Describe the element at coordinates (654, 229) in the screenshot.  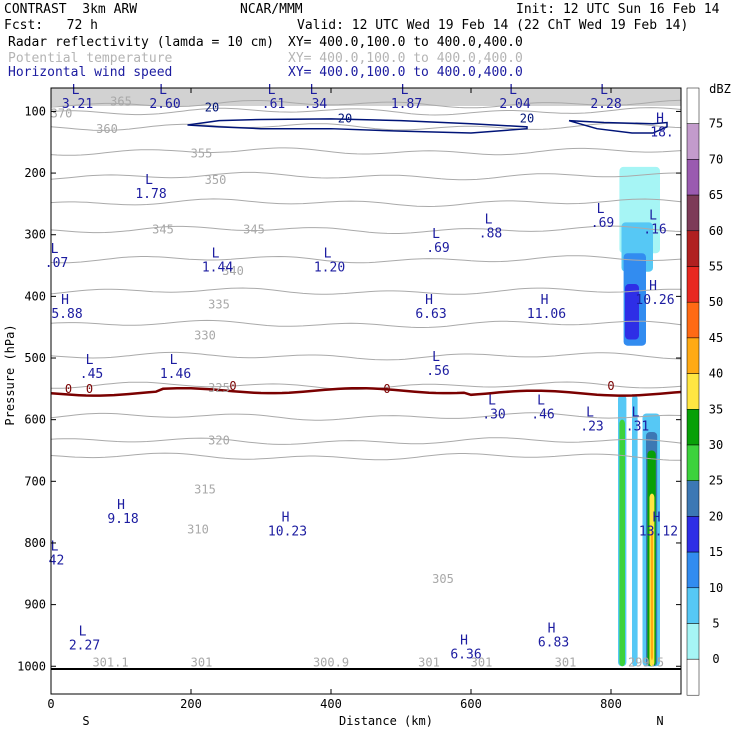
I see `extremum-value: .16` at that location.